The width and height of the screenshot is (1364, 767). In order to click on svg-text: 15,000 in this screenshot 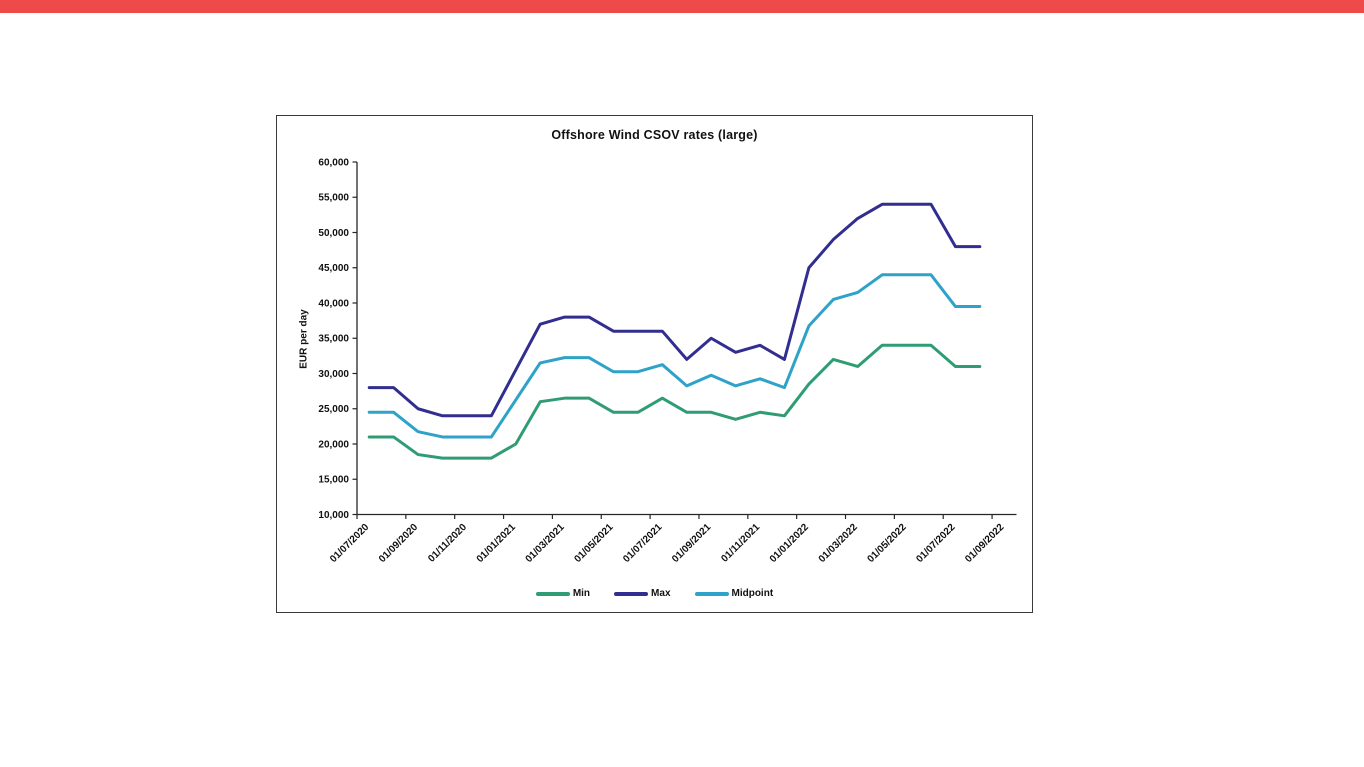, I will do `click(333, 480)`.